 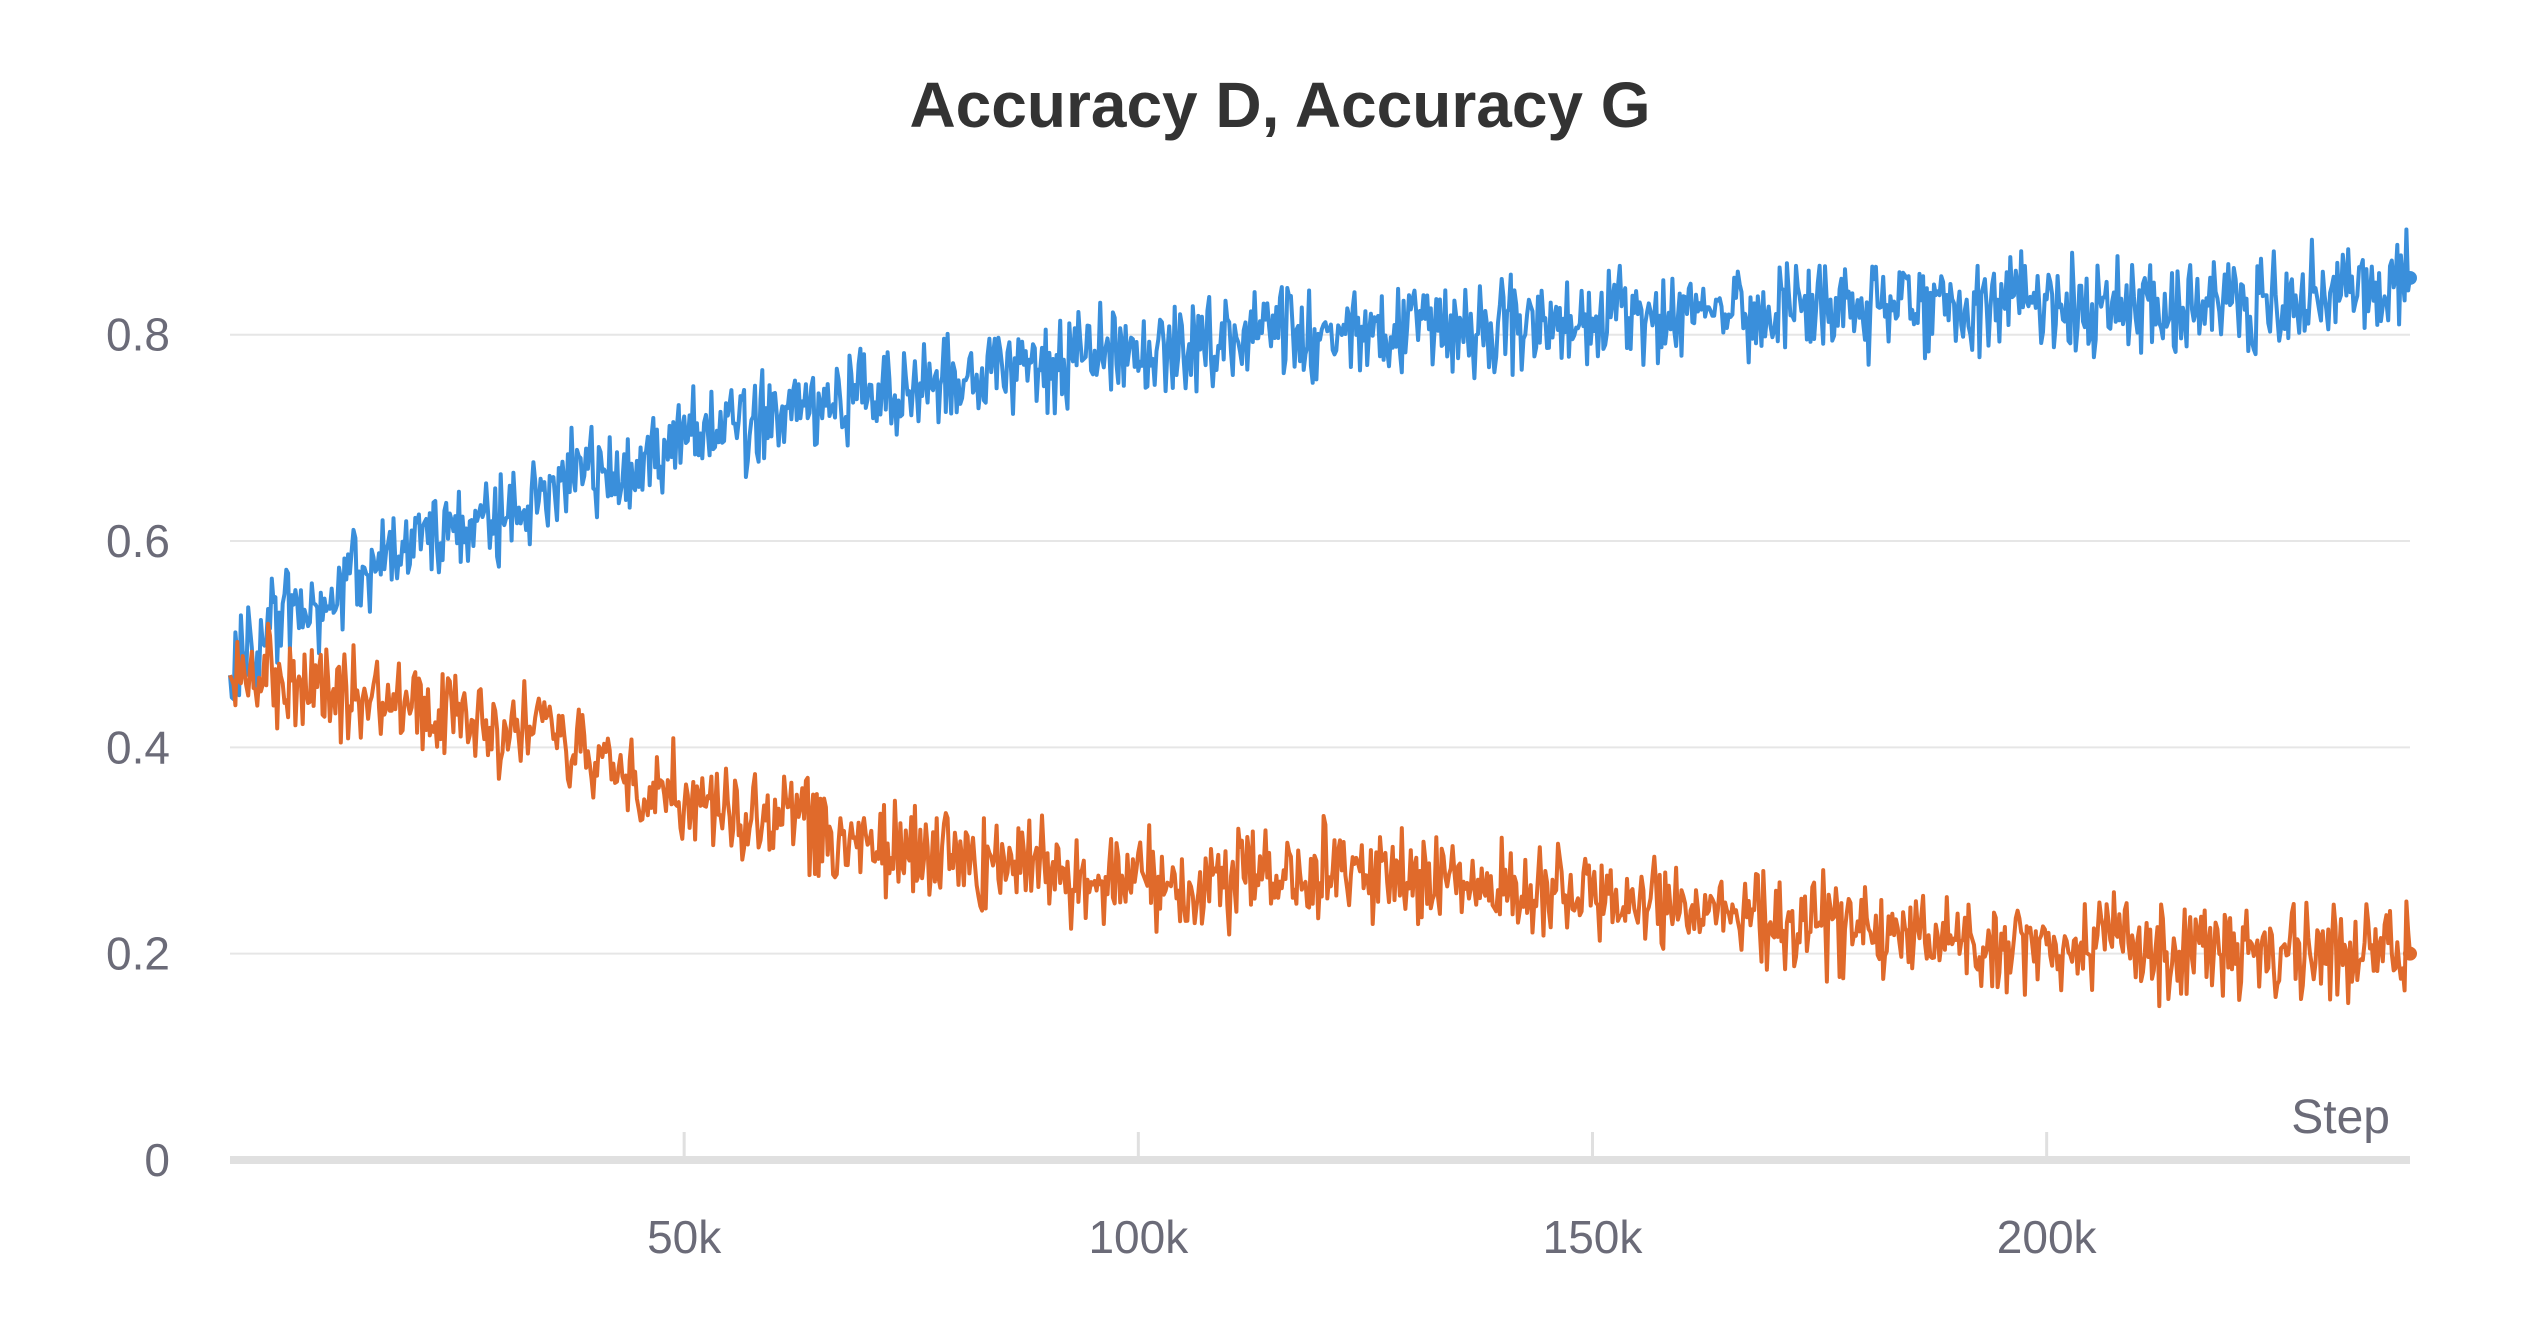 What do you see at coordinates (2047, 1237) in the screenshot?
I see `x-tick-label-3: 200k` at bounding box center [2047, 1237].